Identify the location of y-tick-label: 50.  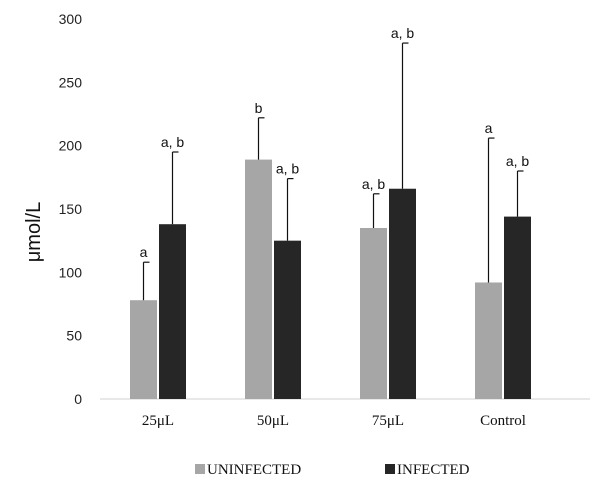
(74, 336).